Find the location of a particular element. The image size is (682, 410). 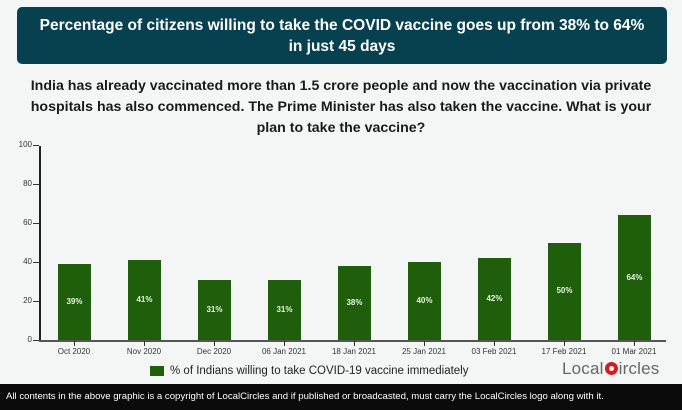

x-tick-label: 06 Jan 2021 is located at coordinates (284, 351).